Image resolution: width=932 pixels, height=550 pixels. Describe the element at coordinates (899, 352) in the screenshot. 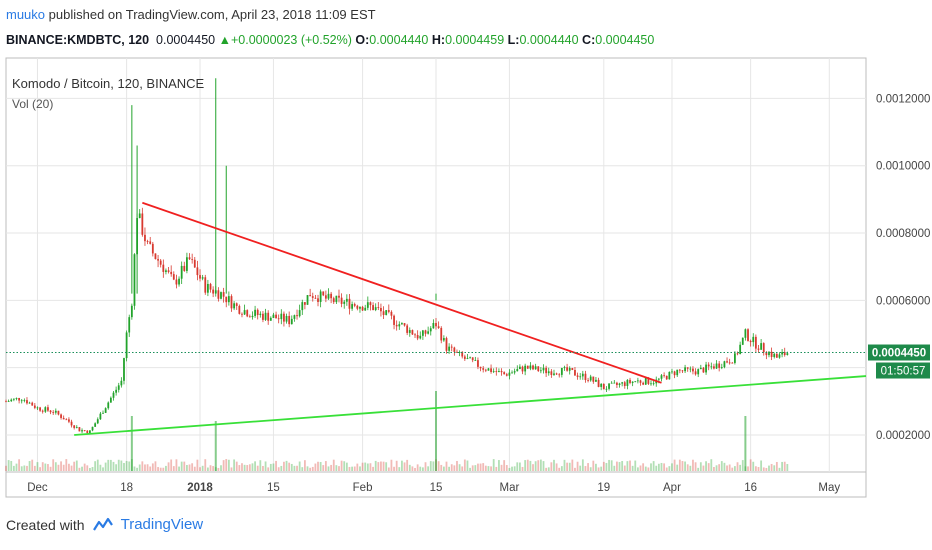

I see `last-price-badge` at that location.